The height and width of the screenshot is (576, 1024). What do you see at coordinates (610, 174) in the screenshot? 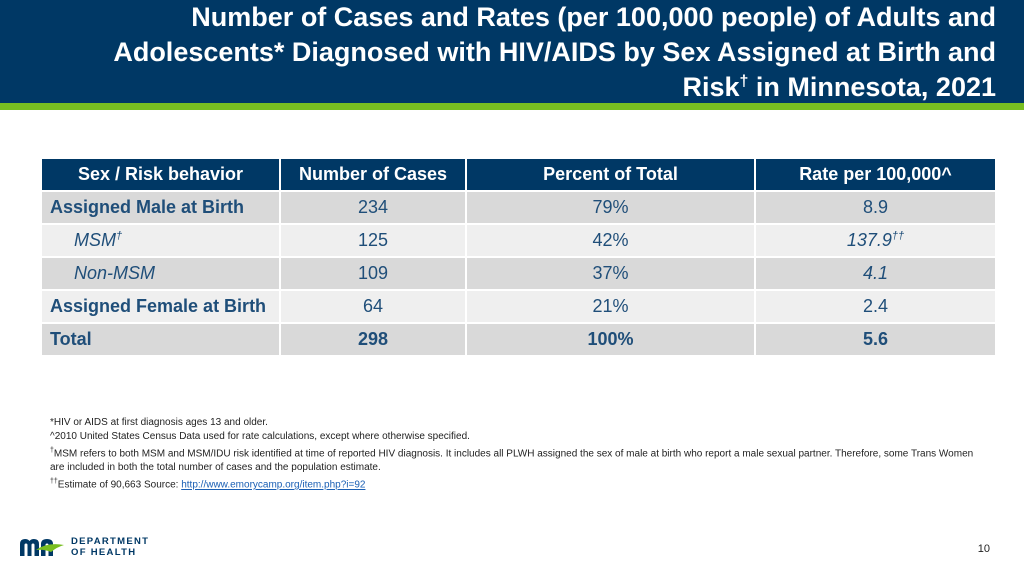
I see `col-header-percent-of-total: Percent of Total` at bounding box center [610, 174].